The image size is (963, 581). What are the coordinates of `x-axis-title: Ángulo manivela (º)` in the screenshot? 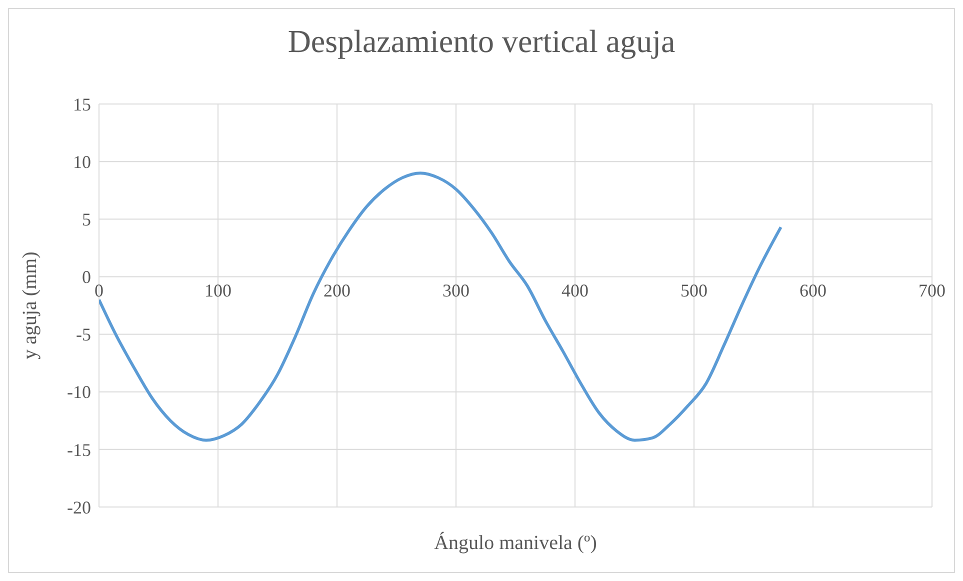 It's located at (515, 542).